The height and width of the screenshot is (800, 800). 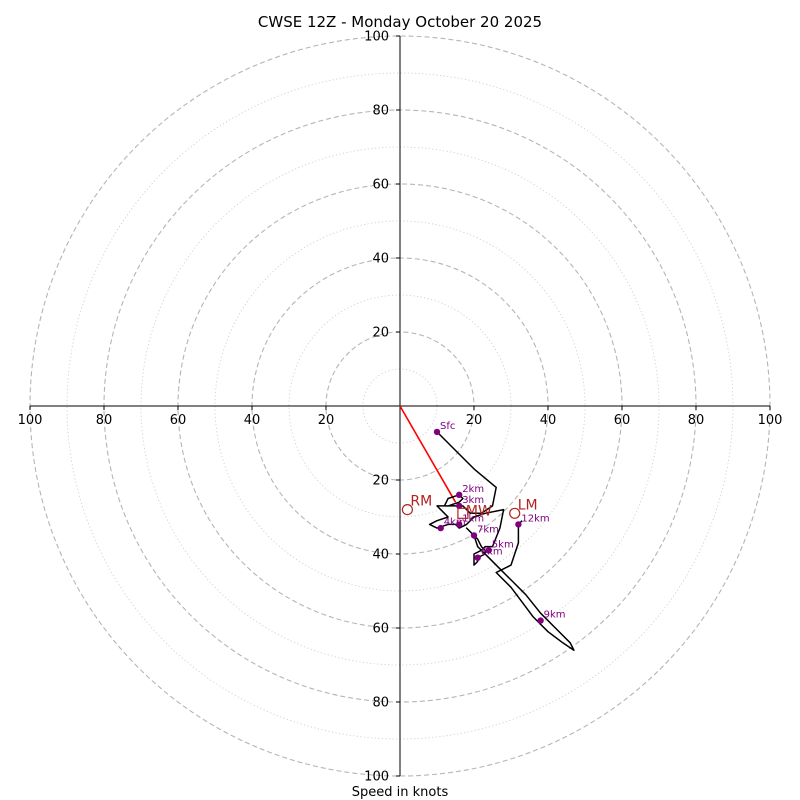 I want to click on storm-marker-lm, so click(x=515, y=513).